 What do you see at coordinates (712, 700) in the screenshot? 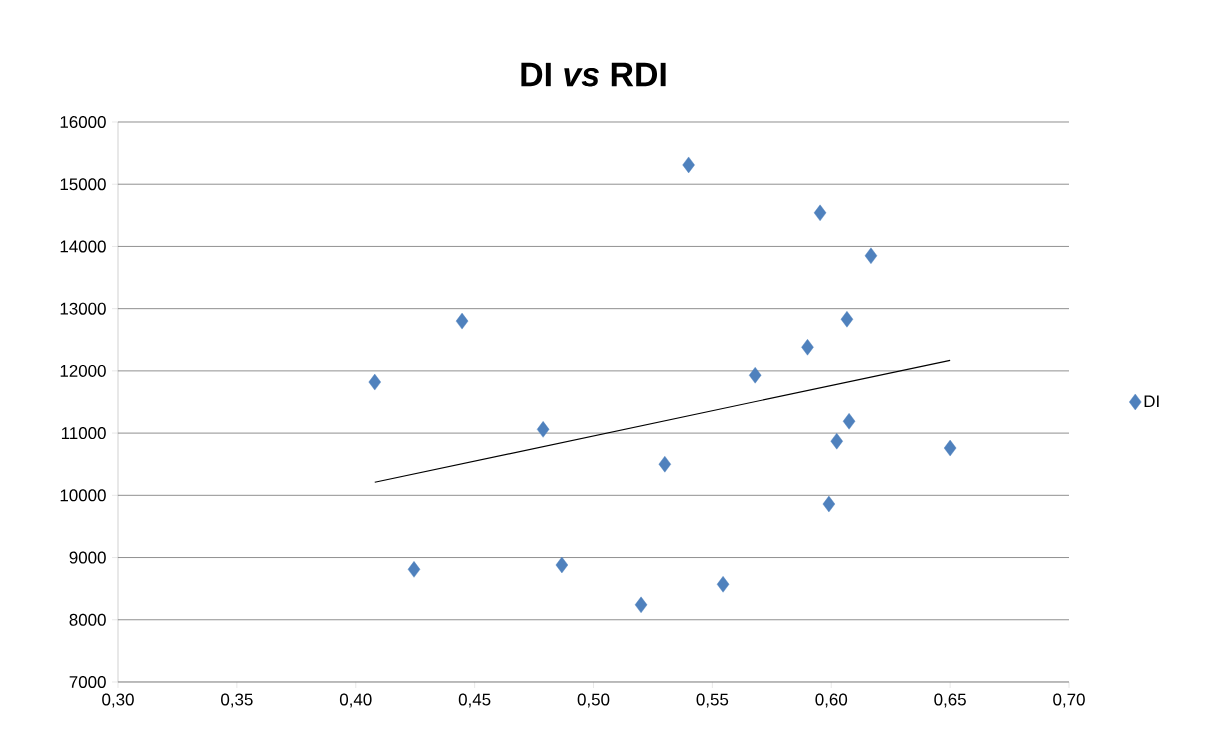
I see `x-tick-label: 0,55` at bounding box center [712, 700].